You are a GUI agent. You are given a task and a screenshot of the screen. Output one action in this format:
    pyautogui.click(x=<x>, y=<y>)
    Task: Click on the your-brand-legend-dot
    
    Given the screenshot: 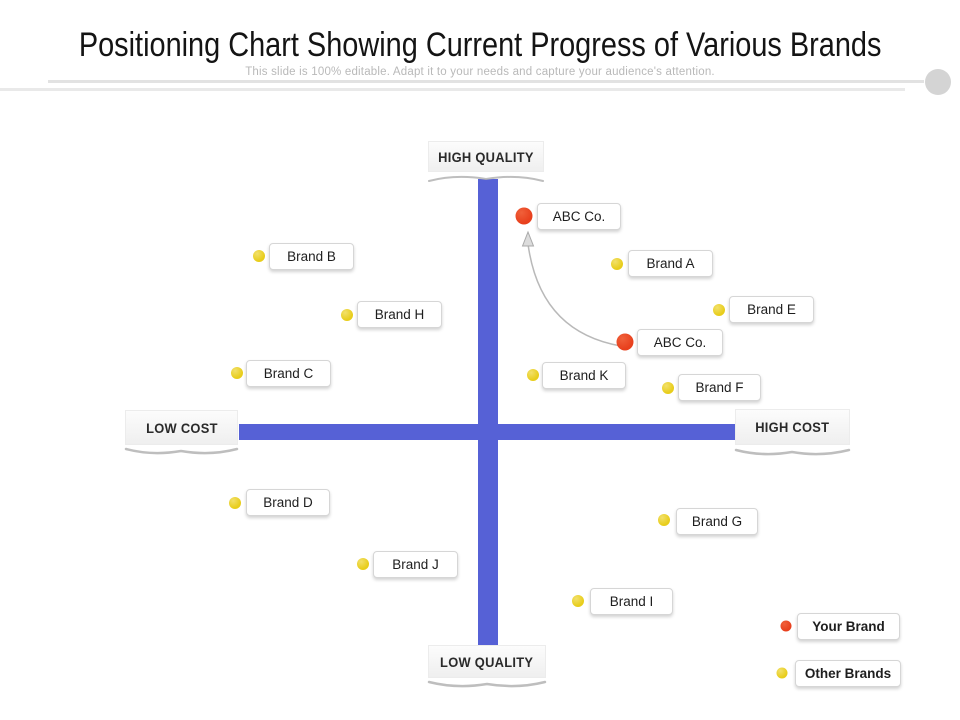 What is the action you would take?
    pyautogui.click(x=786, y=626)
    